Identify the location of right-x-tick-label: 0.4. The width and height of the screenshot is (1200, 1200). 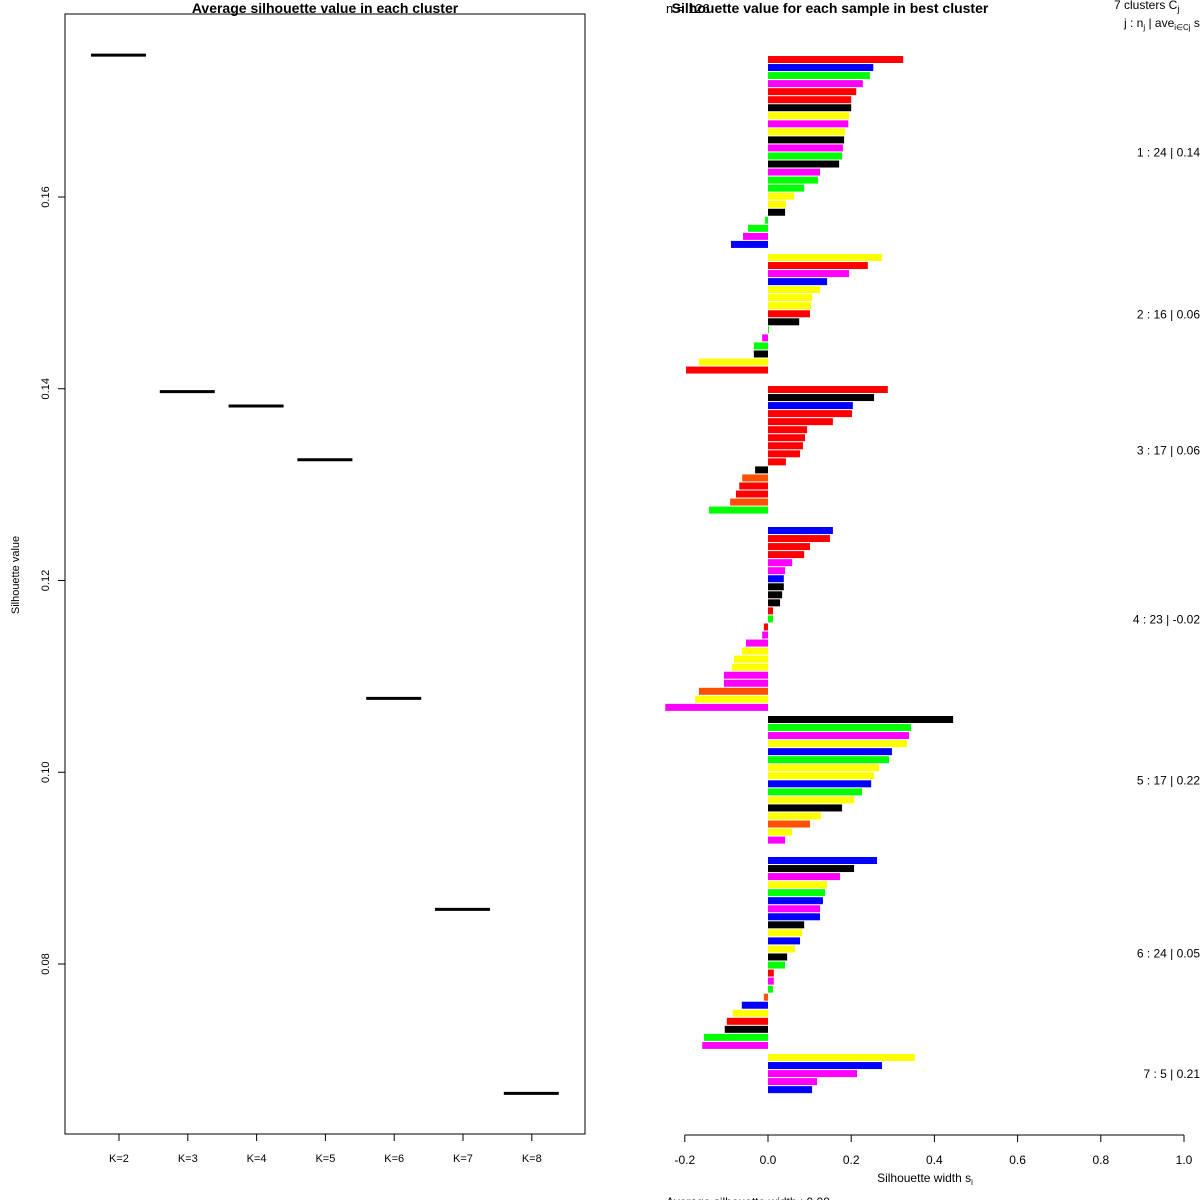
(934, 1160).